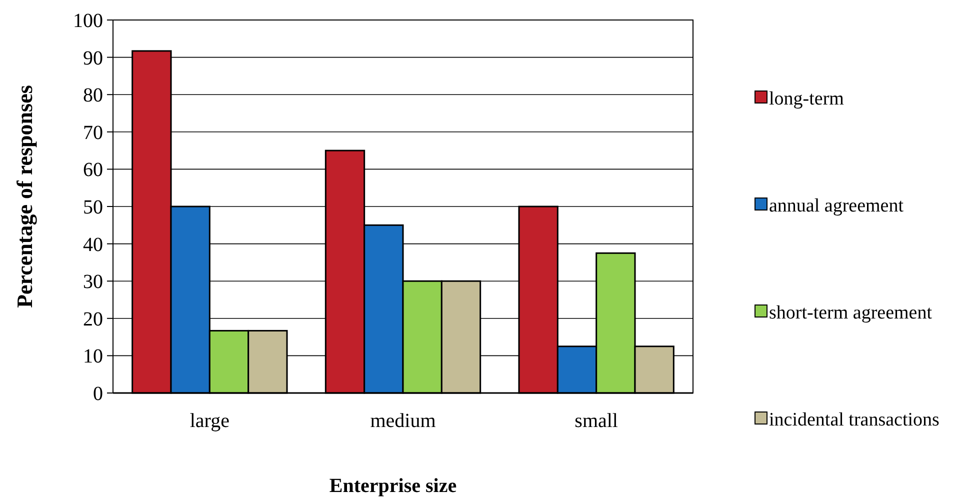 Image resolution: width=975 pixels, height=497 pixels. I want to click on y-axis-title: Percentage of responses, so click(24, 196).